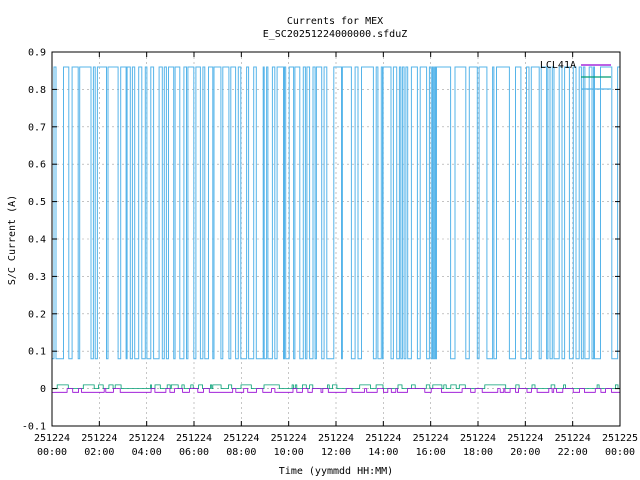 The width and height of the screenshot is (640, 480). What do you see at coordinates (37, 240) in the screenshot?
I see `y-tick-label: 0.4` at bounding box center [37, 240].